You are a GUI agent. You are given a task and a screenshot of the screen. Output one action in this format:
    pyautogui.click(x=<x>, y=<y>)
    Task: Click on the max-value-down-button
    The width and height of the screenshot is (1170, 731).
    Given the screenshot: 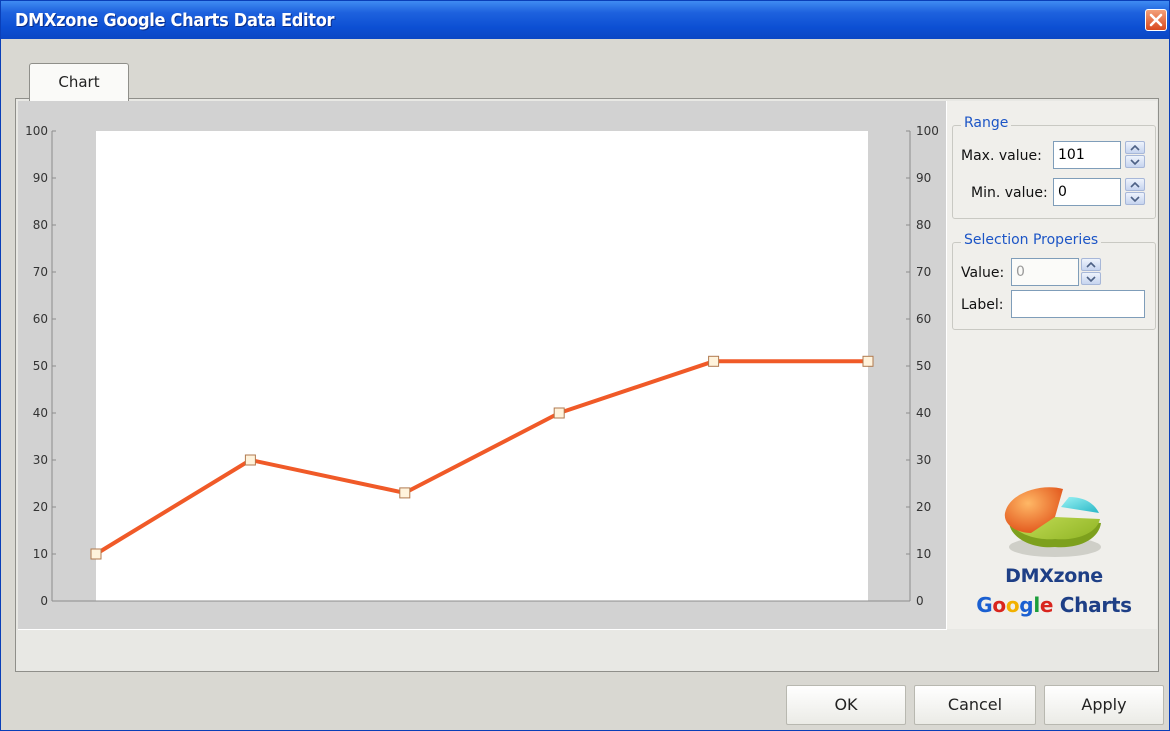 What is the action you would take?
    pyautogui.click(x=1135, y=161)
    